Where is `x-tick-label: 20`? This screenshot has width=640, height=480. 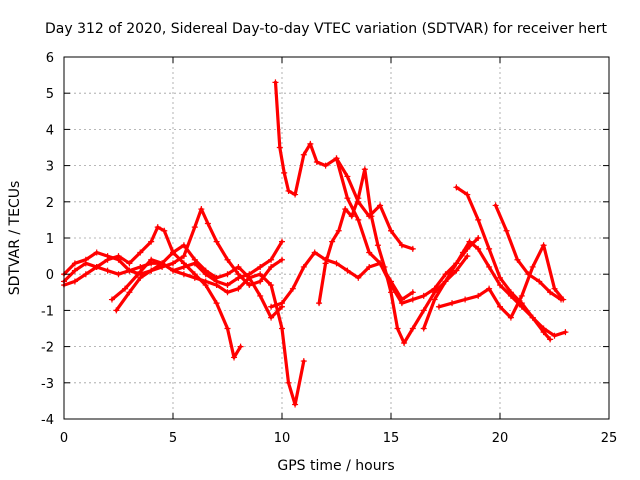
x-tick-label: 20 is located at coordinates (500, 438).